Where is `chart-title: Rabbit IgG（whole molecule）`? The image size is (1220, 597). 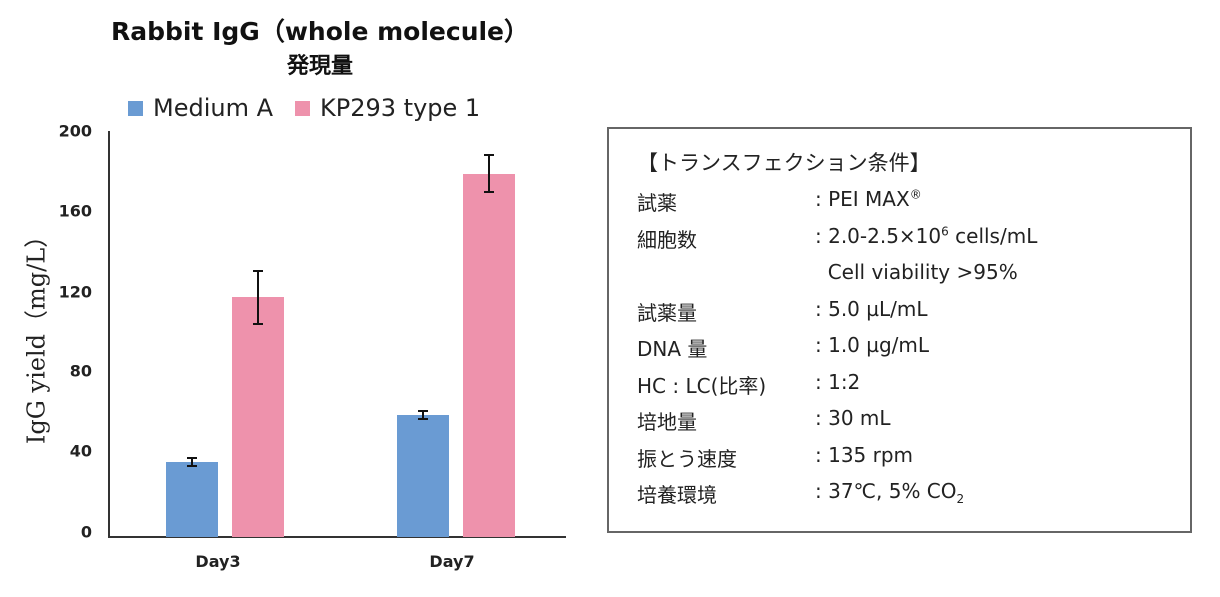
chart-title: Rabbit IgG（whole molecule） is located at coordinates (320, 31).